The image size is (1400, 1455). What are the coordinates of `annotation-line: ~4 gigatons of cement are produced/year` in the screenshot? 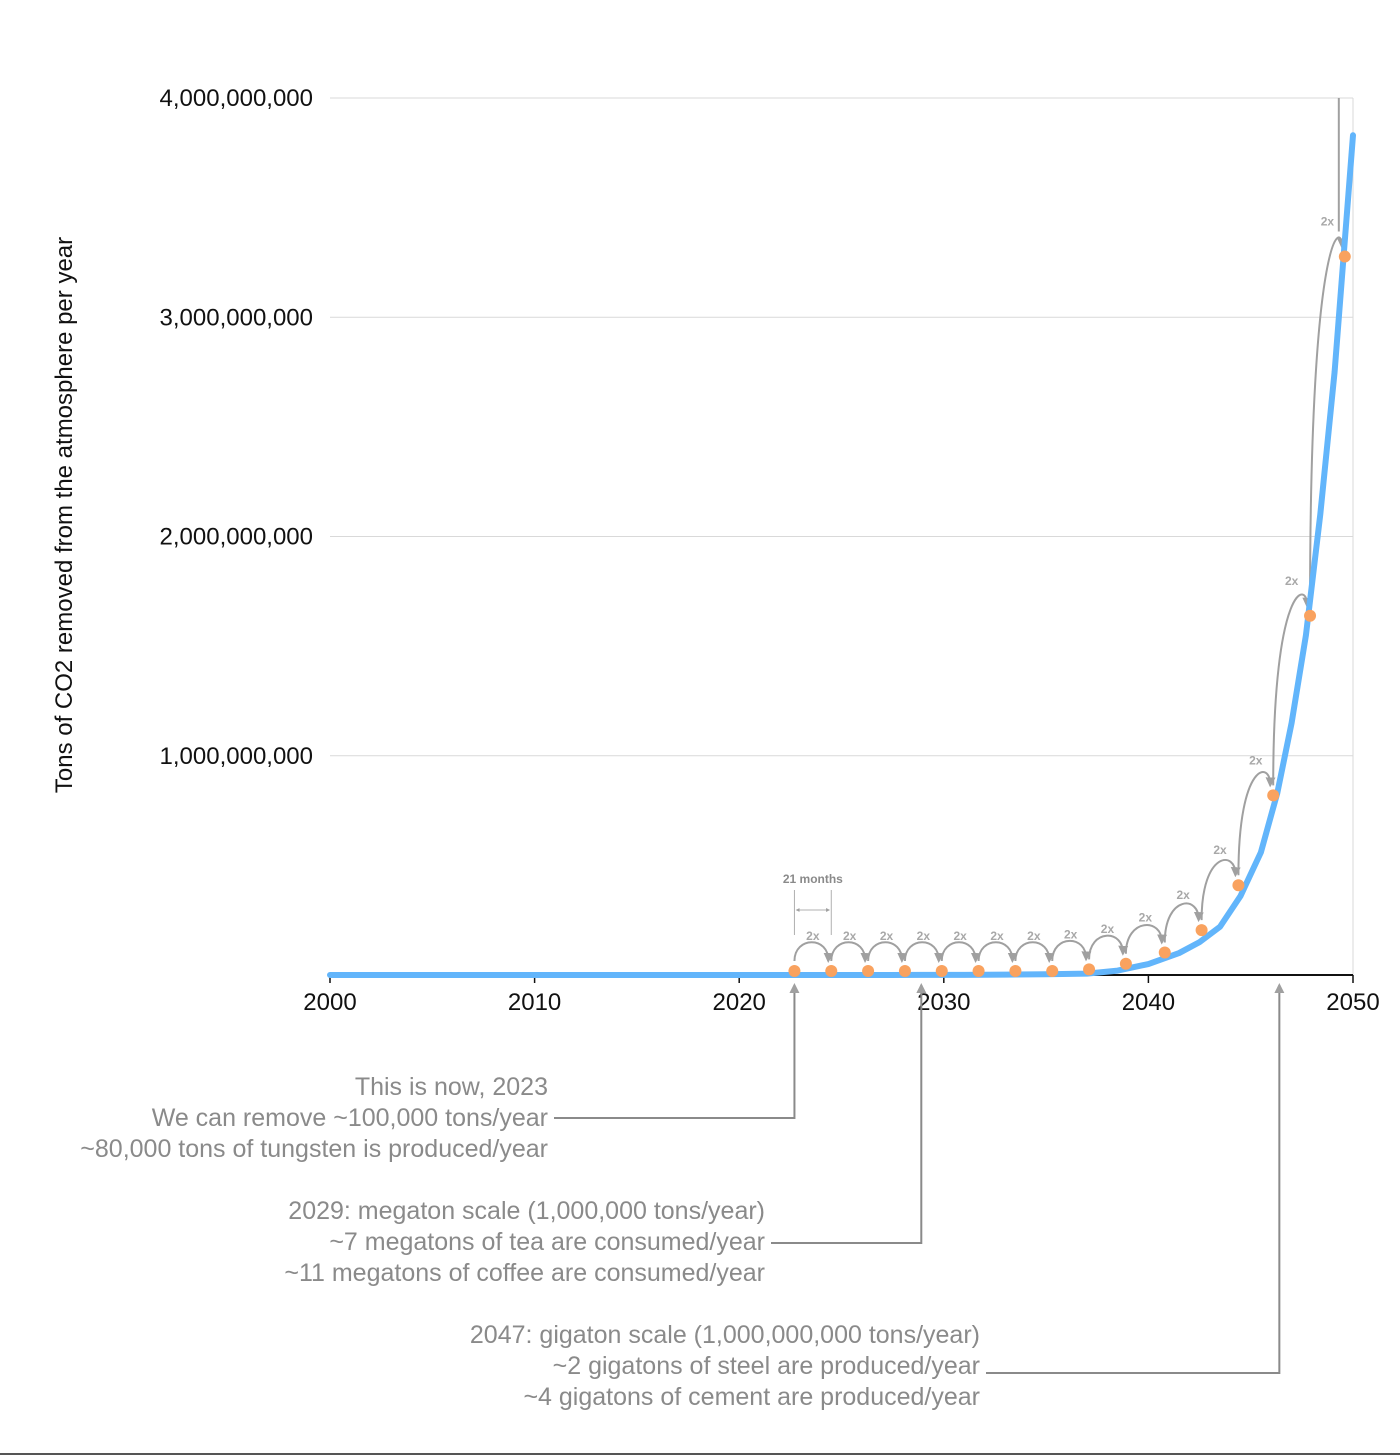 It's located at (751, 1397).